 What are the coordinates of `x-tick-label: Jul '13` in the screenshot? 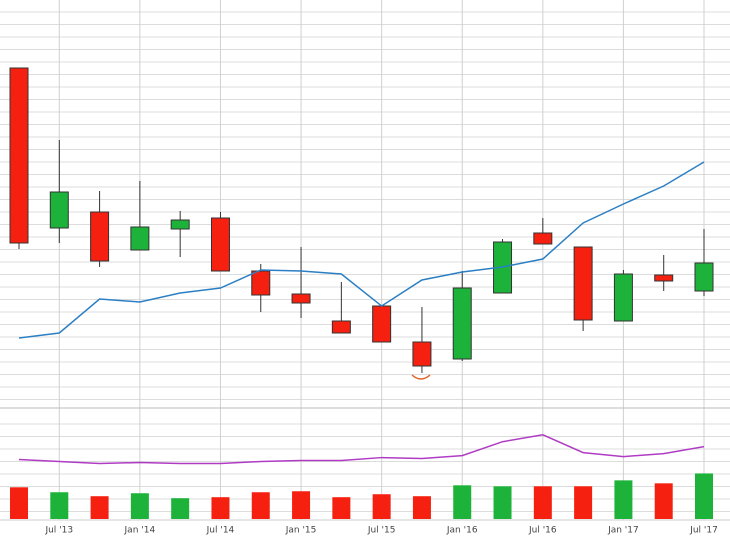 It's located at (58, 531).